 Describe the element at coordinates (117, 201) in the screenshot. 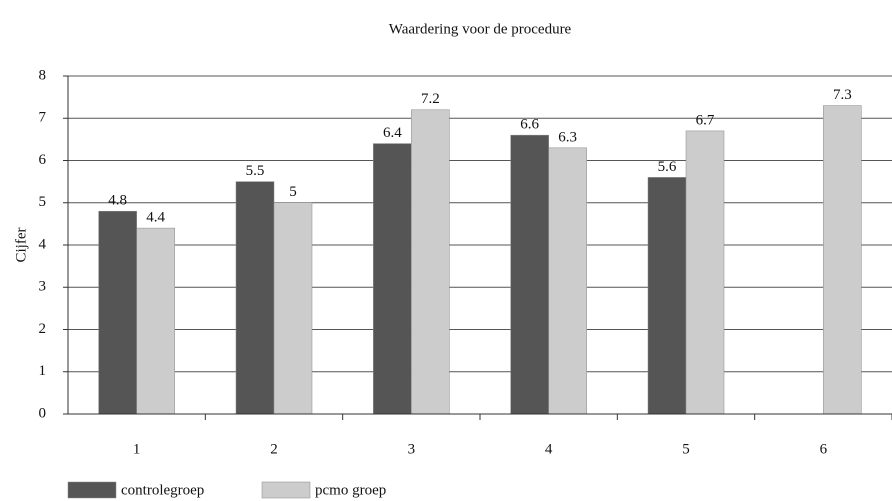

I see `data-label: 4.8` at that location.